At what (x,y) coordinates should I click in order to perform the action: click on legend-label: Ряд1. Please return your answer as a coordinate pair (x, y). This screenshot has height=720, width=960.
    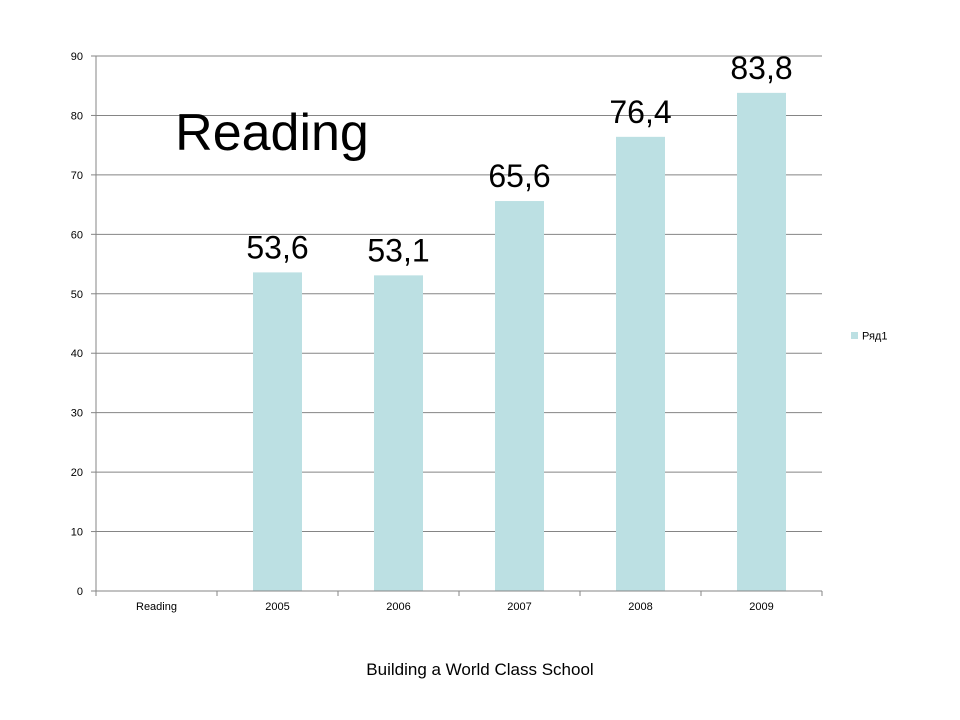
    Looking at the image, I should click on (874, 337).